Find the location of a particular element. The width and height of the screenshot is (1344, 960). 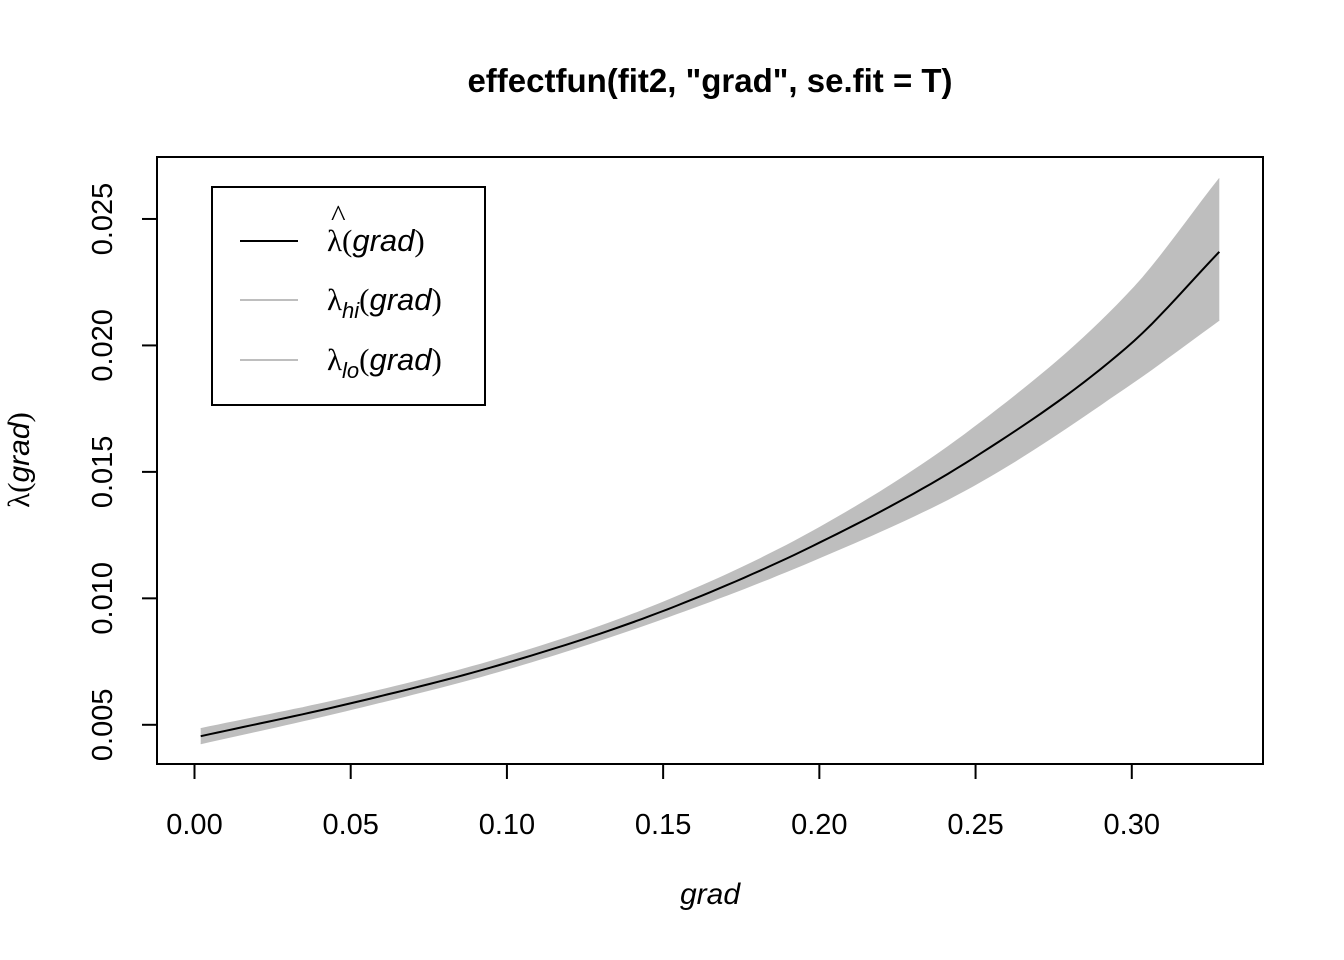

x-tick-label: 0.10 is located at coordinates (507, 825).